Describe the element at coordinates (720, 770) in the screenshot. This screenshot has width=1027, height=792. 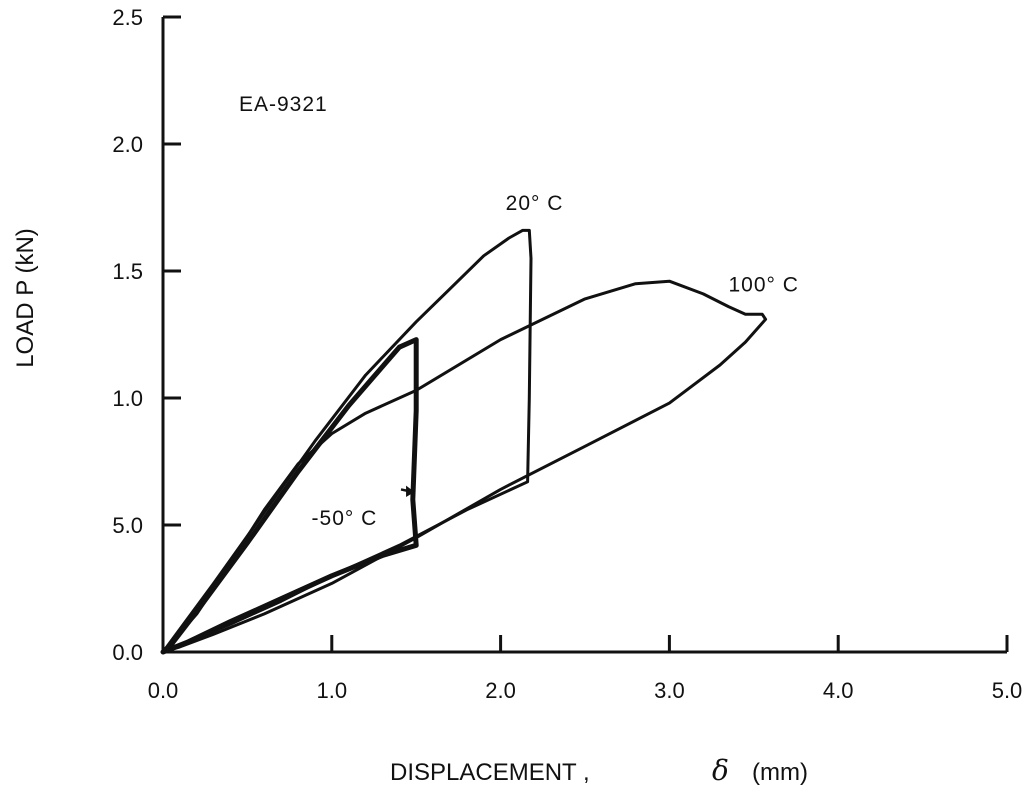
I see `x-axis-symbol: δ` at that location.